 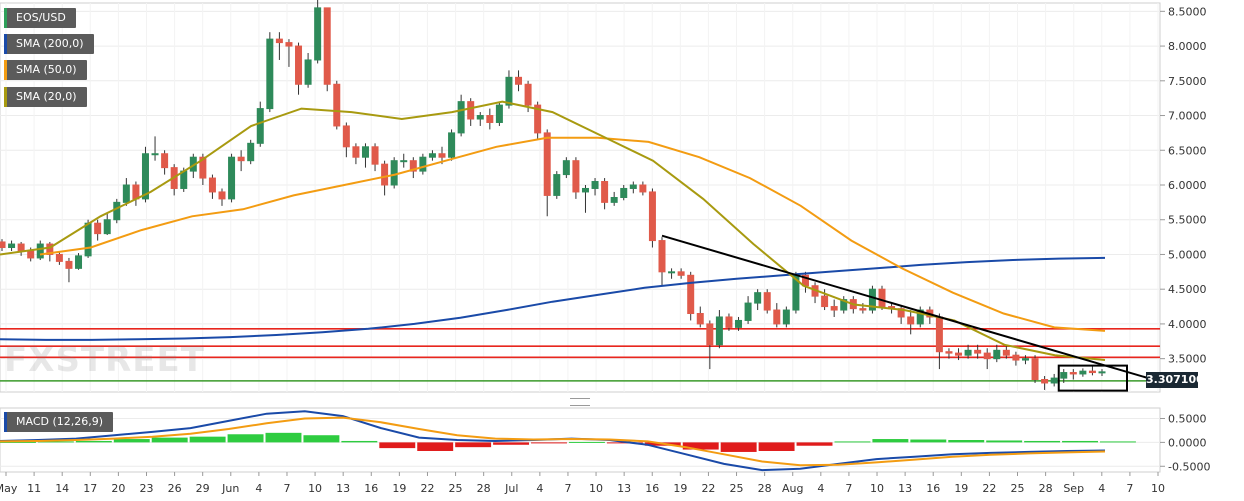 What do you see at coordinates (911, 308) in the screenshot?
I see `trendline` at bounding box center [911, 308].